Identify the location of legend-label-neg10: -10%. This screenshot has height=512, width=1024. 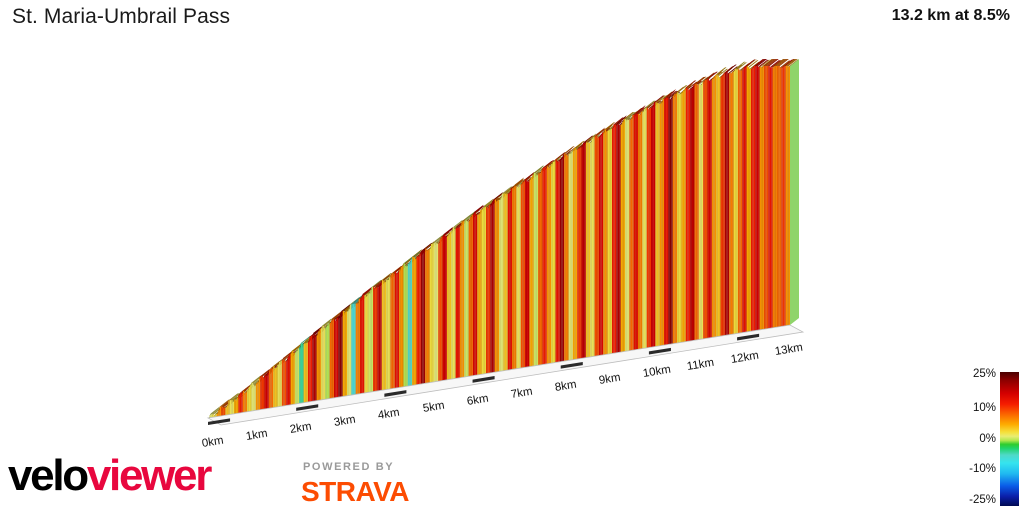
(982, 469).